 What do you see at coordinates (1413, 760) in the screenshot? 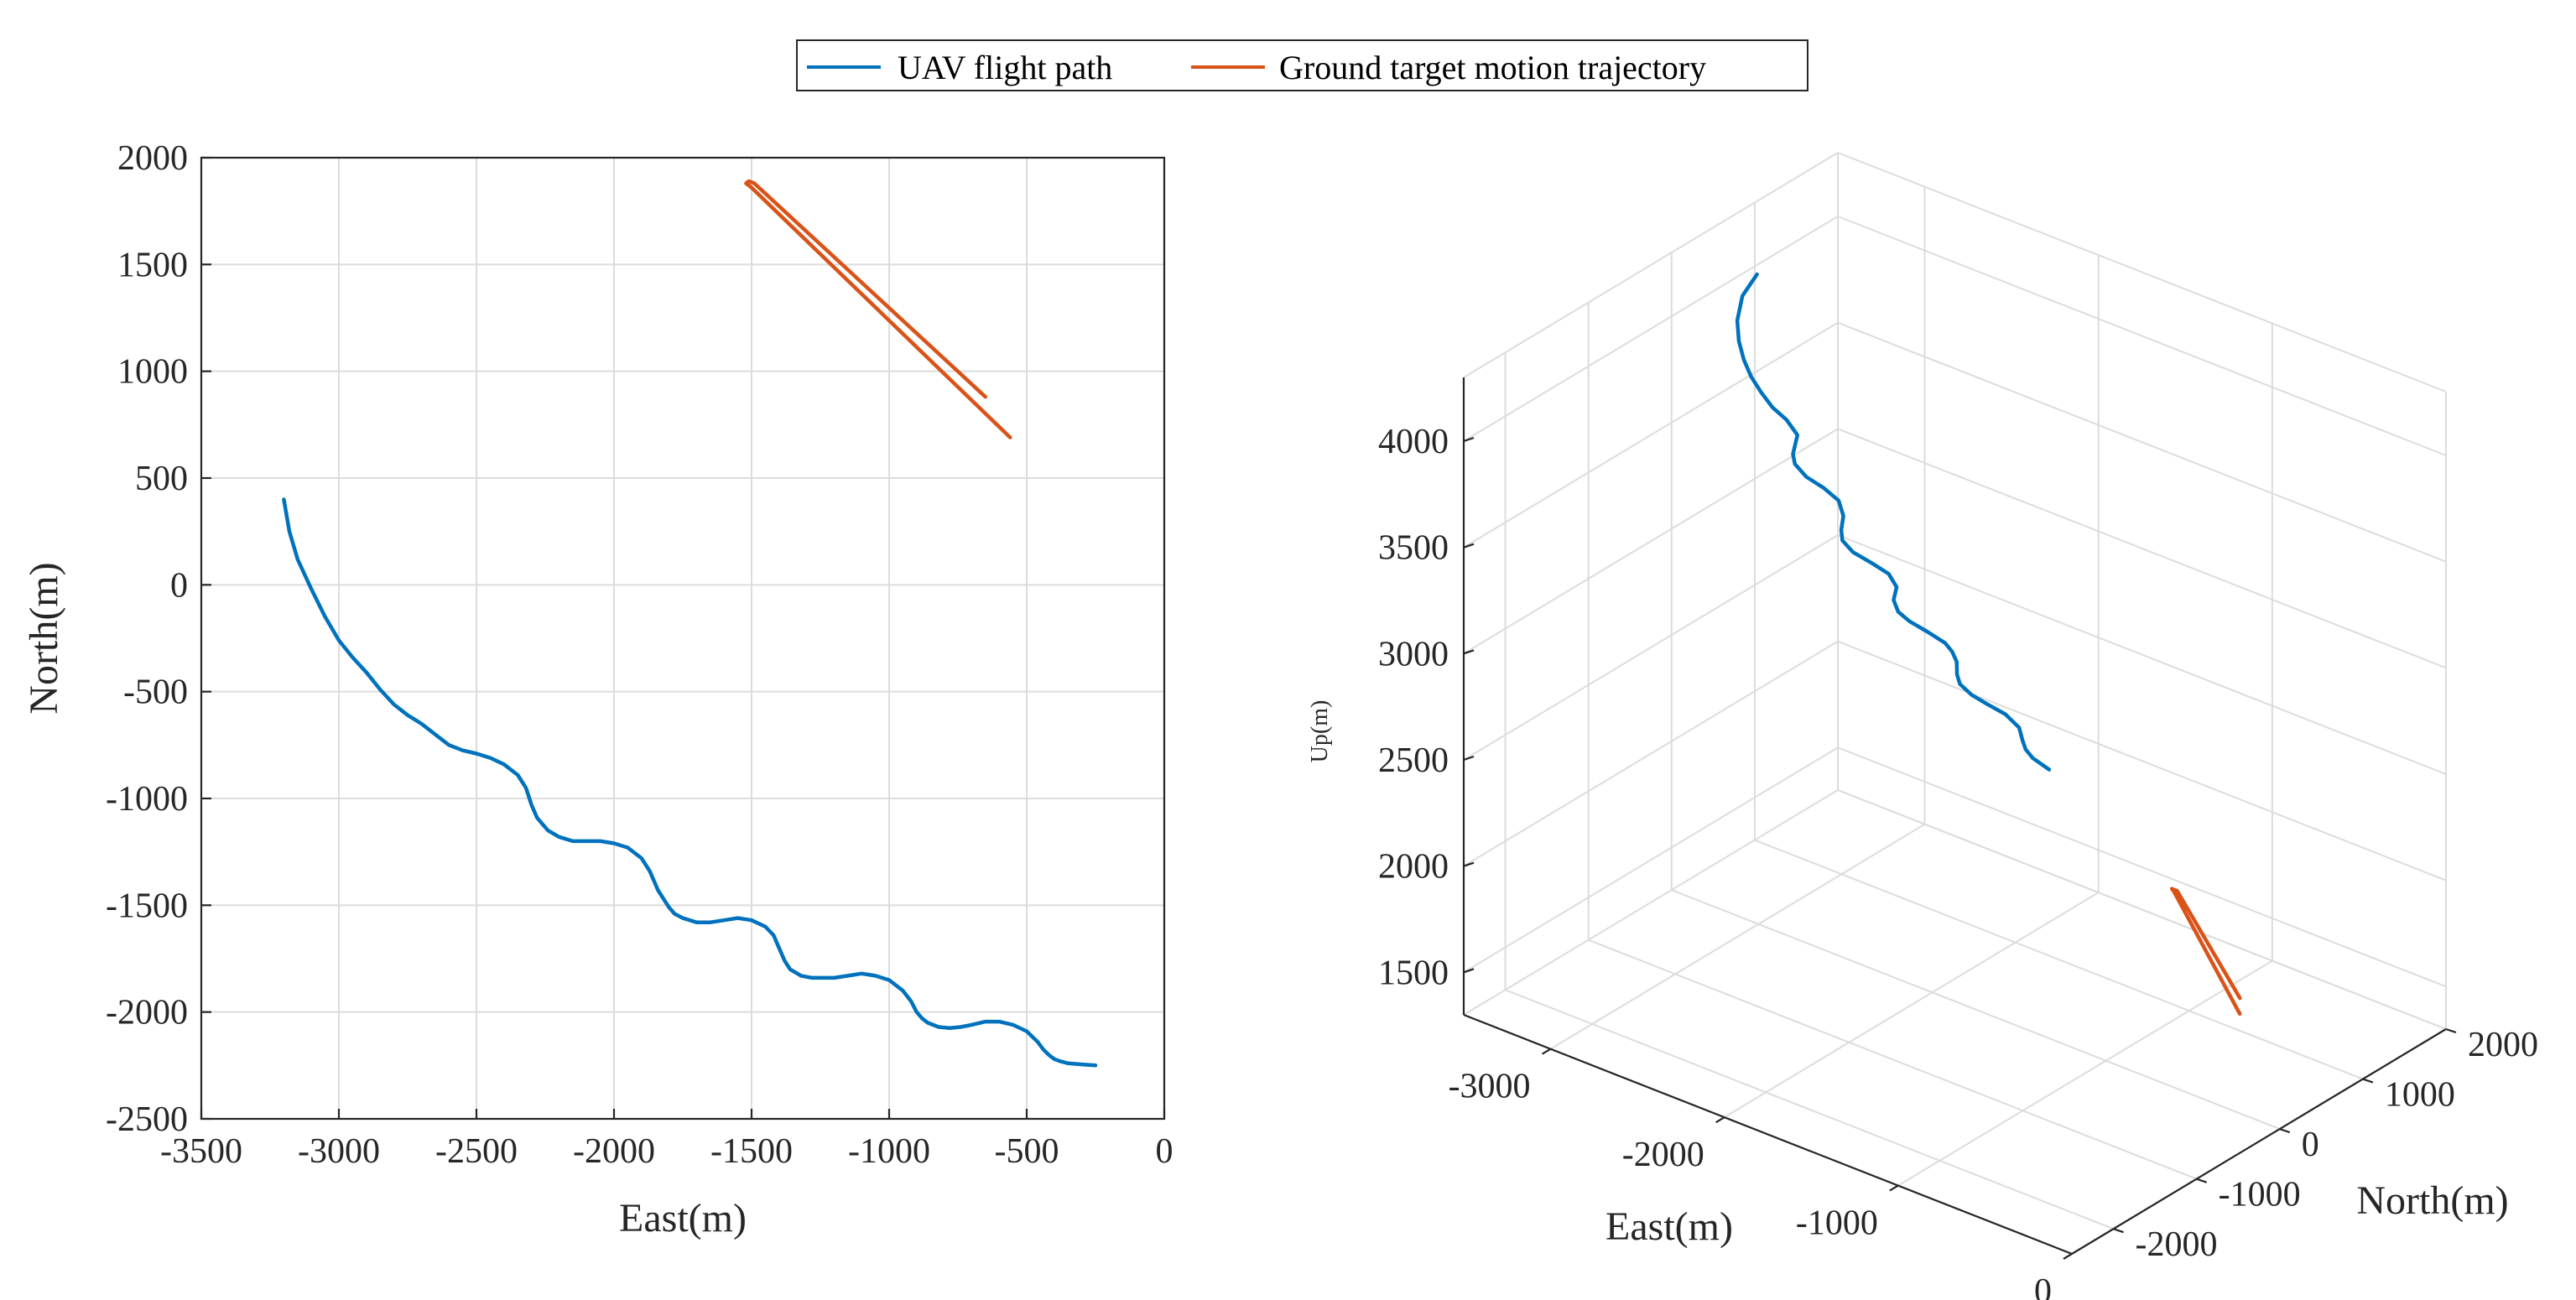
I see `z-tick-label-3d: 2500` at bounding box center [1413, 760].